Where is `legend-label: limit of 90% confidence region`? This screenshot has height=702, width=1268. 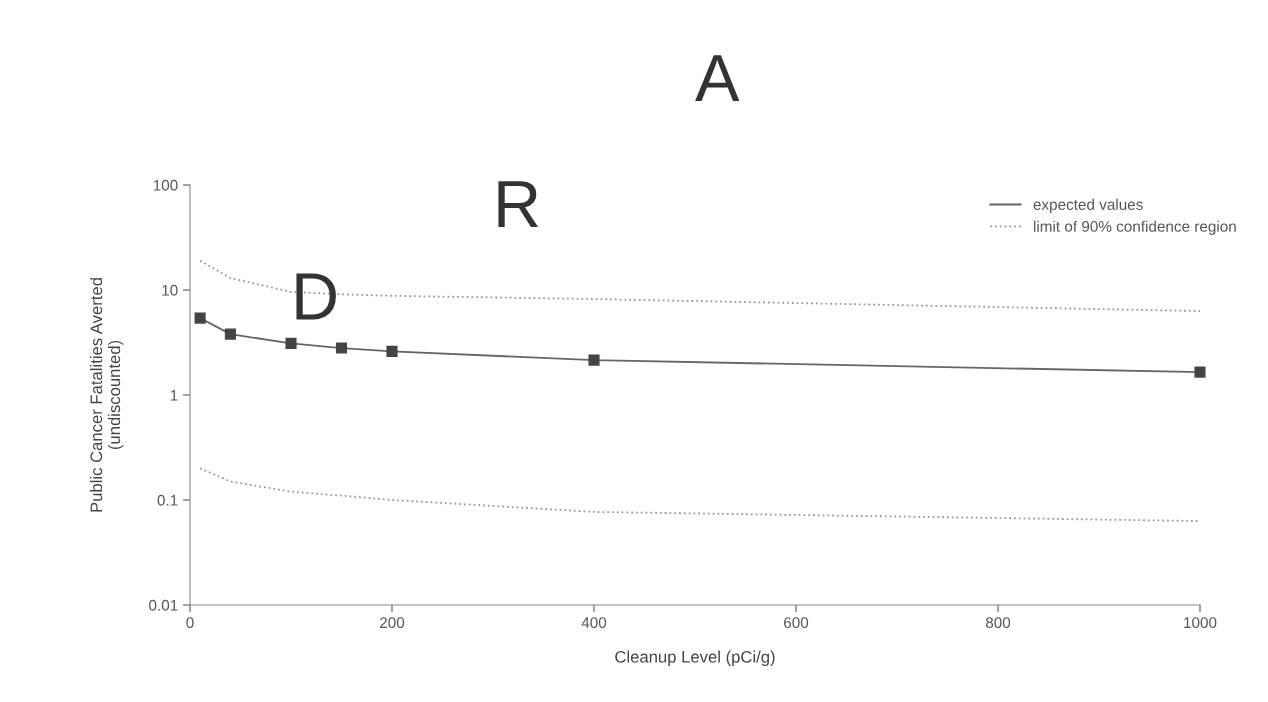
legend-label: limit of 90% confidence region is located at coordinates (1134, 227).